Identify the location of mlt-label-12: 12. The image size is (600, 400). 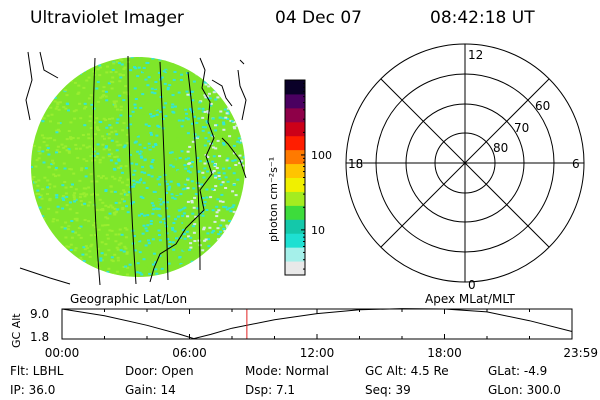
(475, 55).